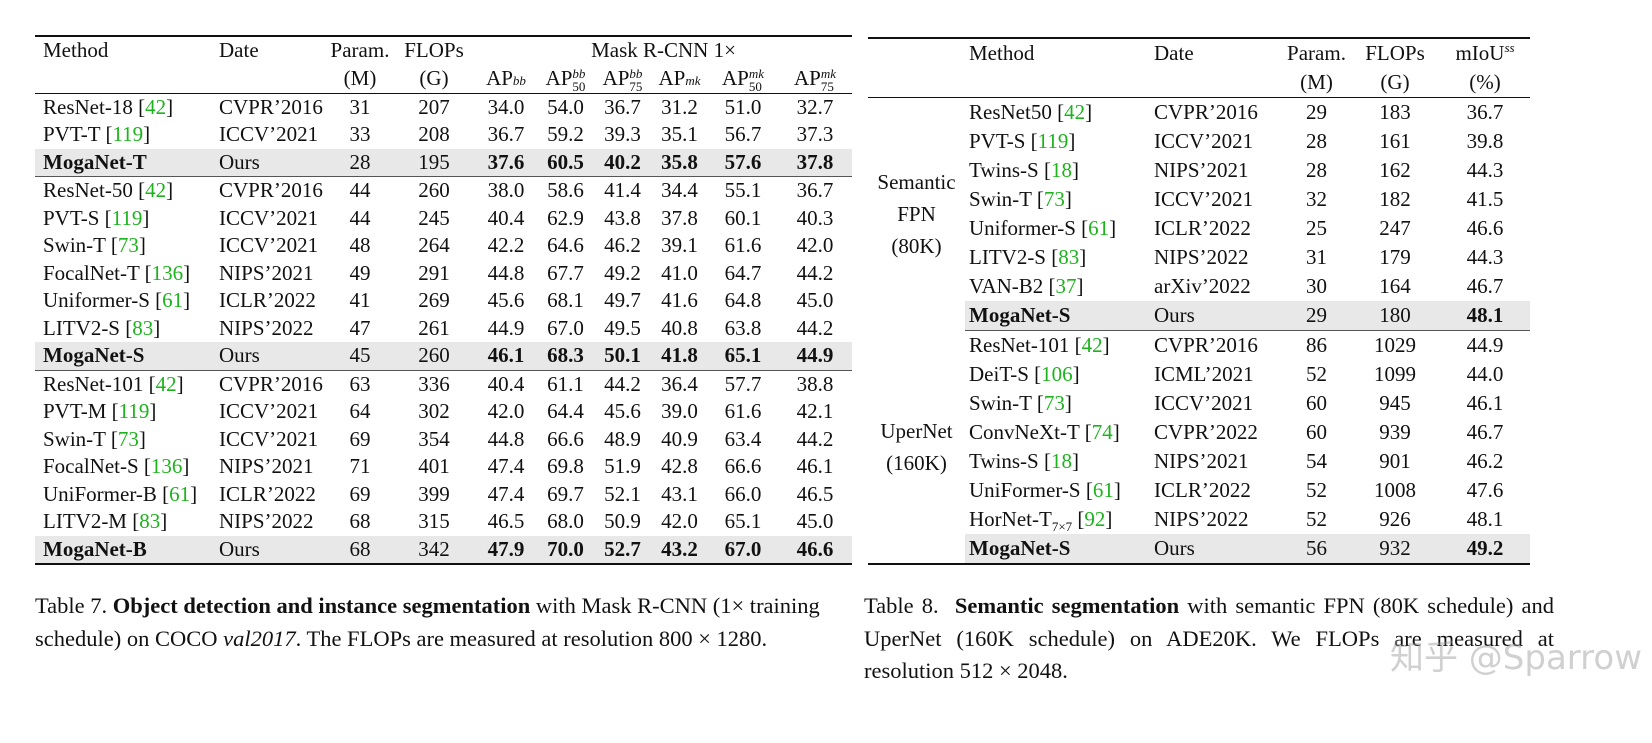 Image resolution: width=1652 pixels, height=743 pixels. Describe the element at coordinates (506, 411) in the screenshot. I see `metric-cell: 42.0` at that location.